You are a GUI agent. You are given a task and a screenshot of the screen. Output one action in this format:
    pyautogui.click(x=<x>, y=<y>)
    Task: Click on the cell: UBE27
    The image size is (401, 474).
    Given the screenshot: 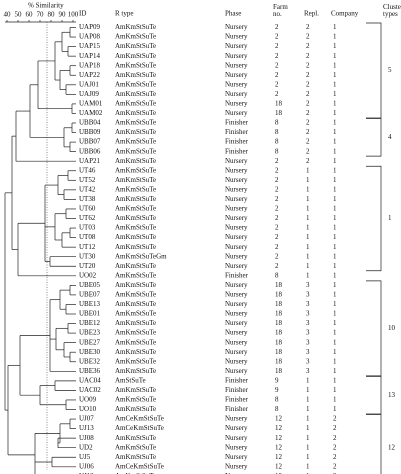 What is the action you would take?
    pyautogui.click(x=90, y=342)
    